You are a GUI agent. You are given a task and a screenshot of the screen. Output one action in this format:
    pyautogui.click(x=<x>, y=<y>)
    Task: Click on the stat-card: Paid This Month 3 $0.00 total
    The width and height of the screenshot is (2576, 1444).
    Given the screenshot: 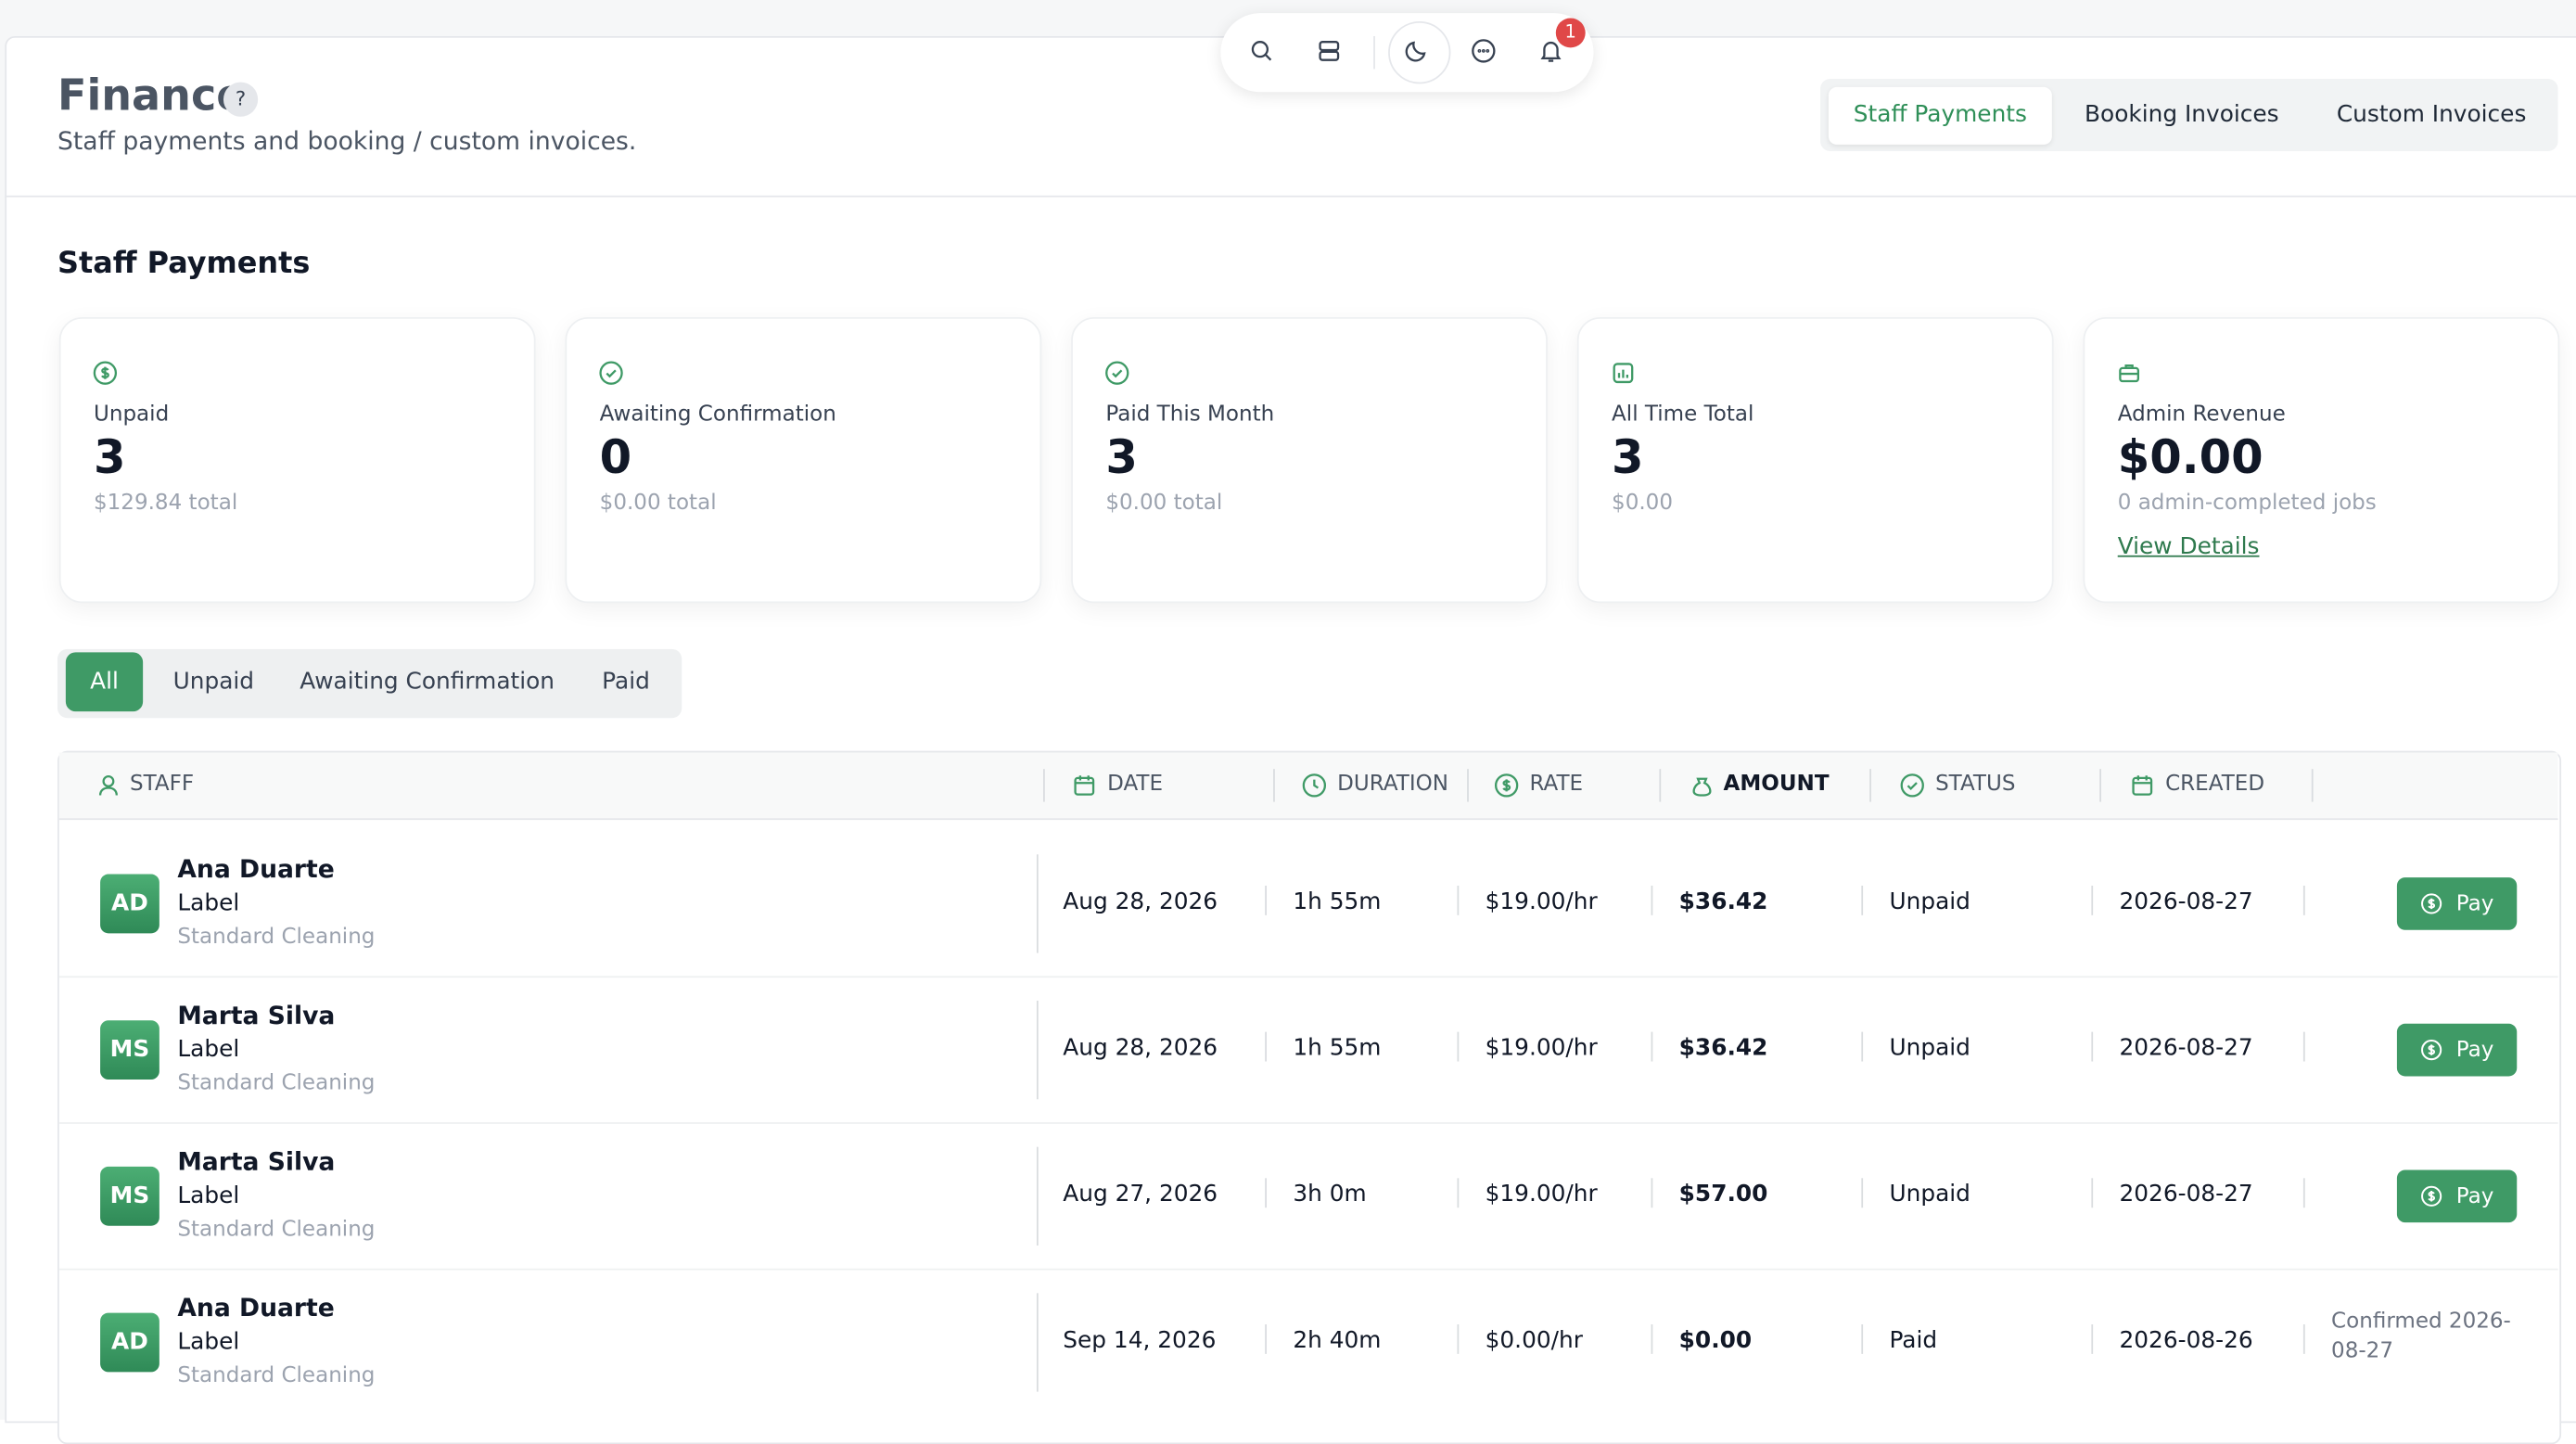 What is the action you would take?
    pyautogui.click(x=1310, y=460)
    